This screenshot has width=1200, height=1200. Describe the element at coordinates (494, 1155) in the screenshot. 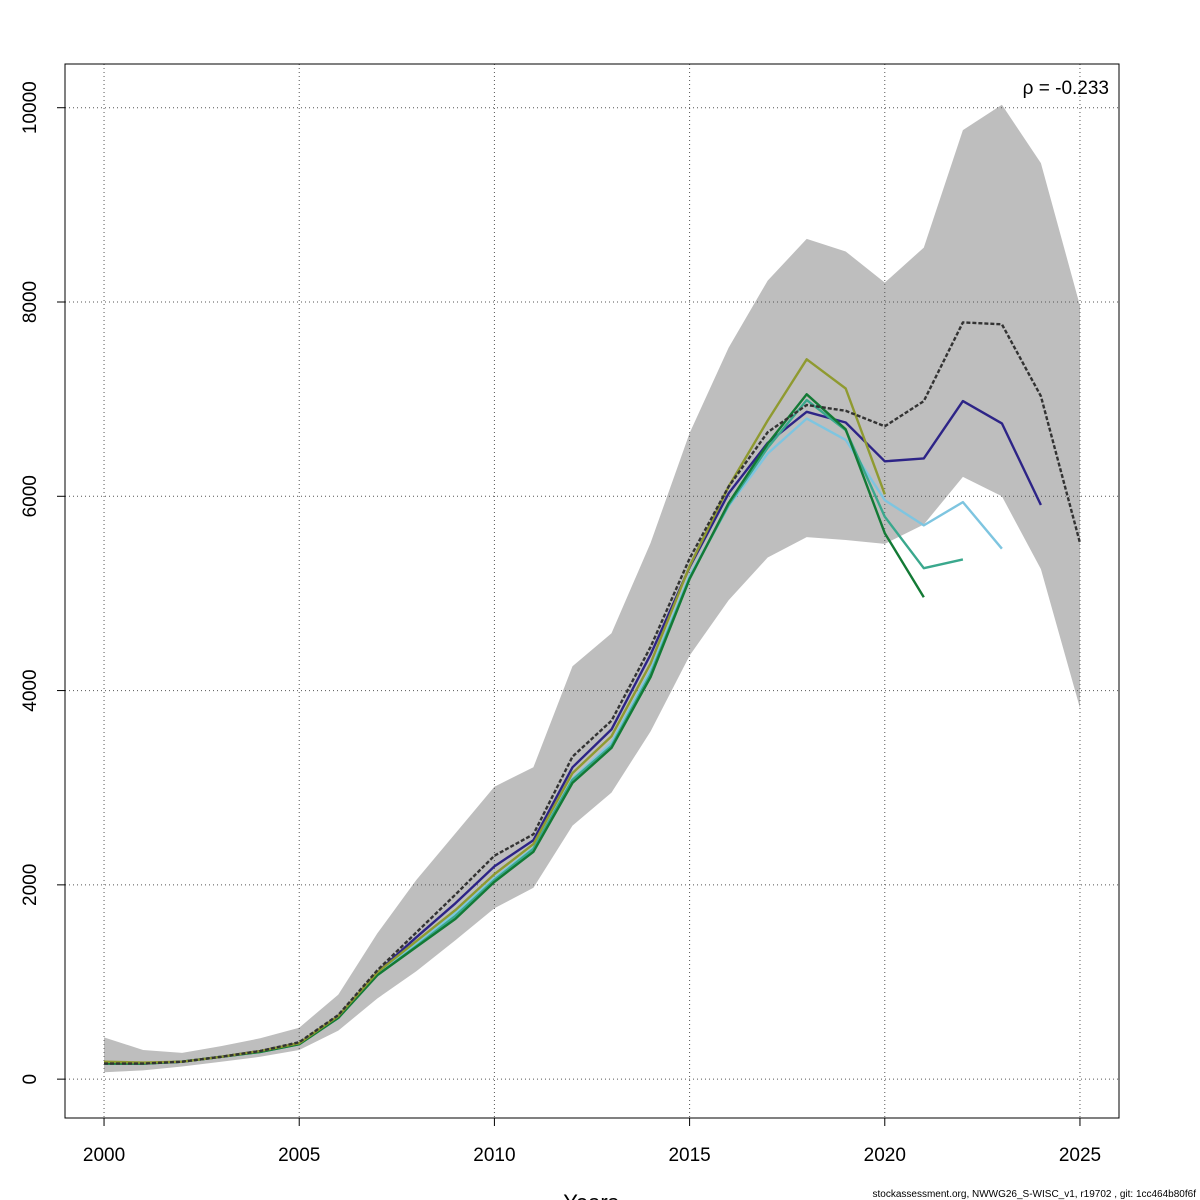

I see `x-tick-label: 2010` at that location.